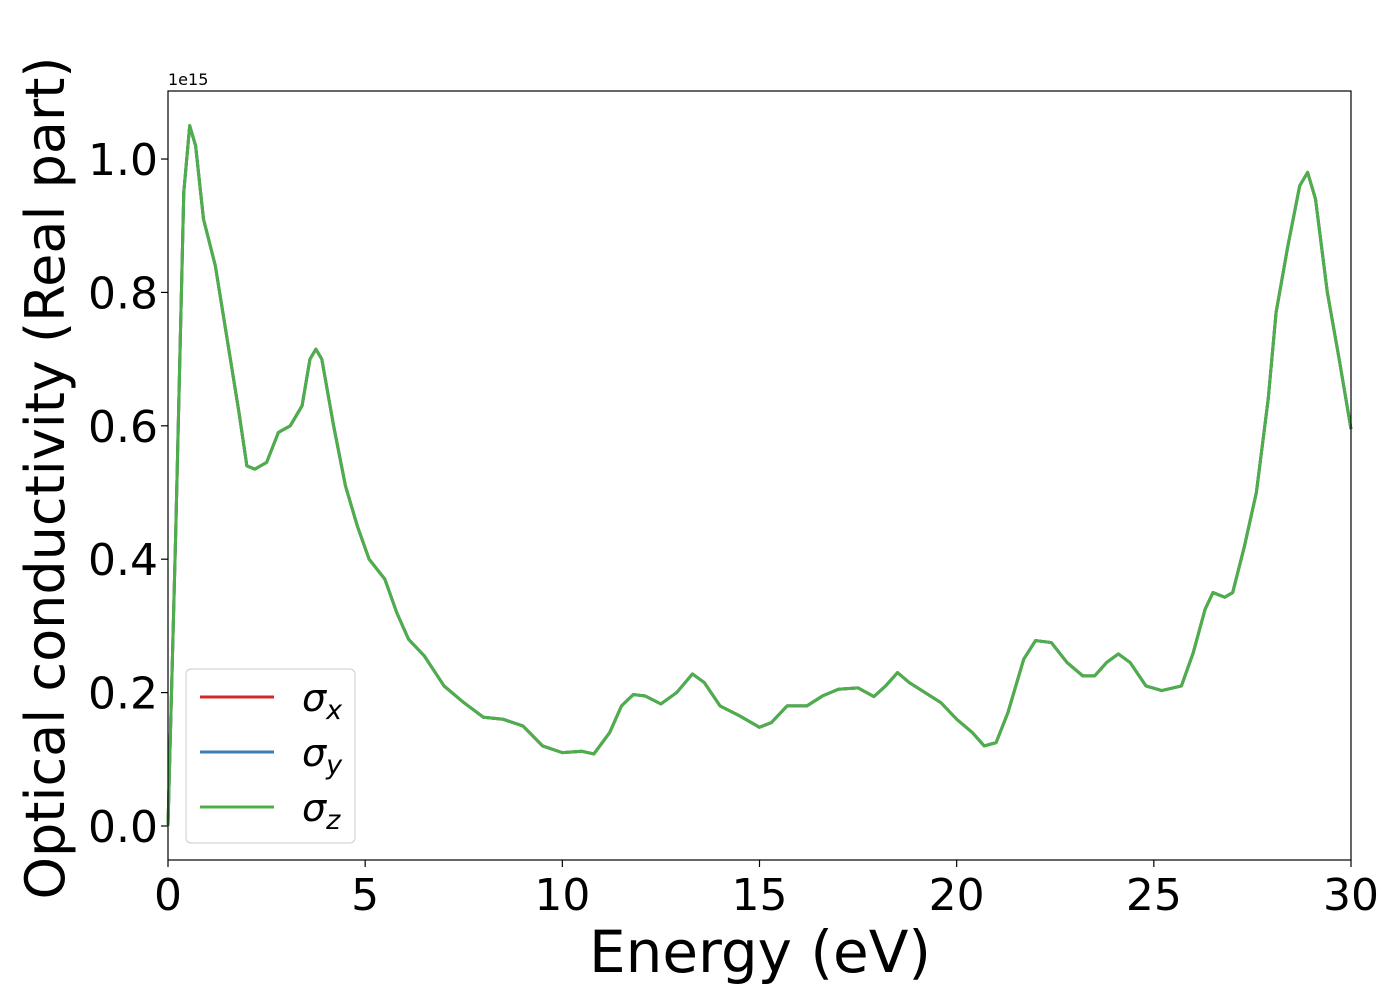  Describe the element at coordinates (188, 79) in the screenshot. I see `y-offset-label: 1e15` at that location.